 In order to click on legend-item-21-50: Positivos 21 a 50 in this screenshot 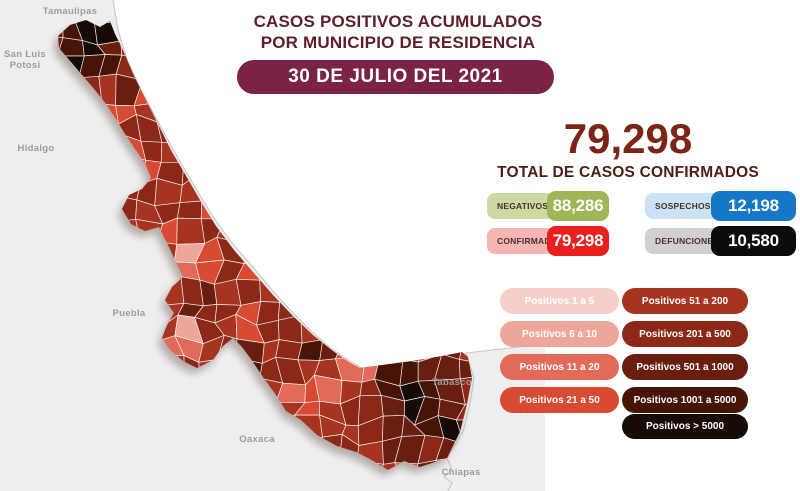, I will do `click(559, 400)`.